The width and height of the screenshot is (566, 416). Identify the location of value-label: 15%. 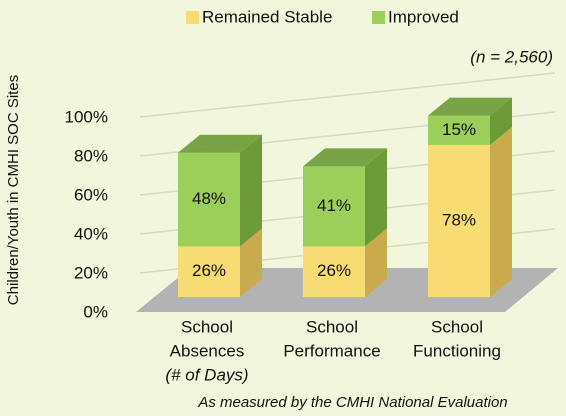
(459, 129).